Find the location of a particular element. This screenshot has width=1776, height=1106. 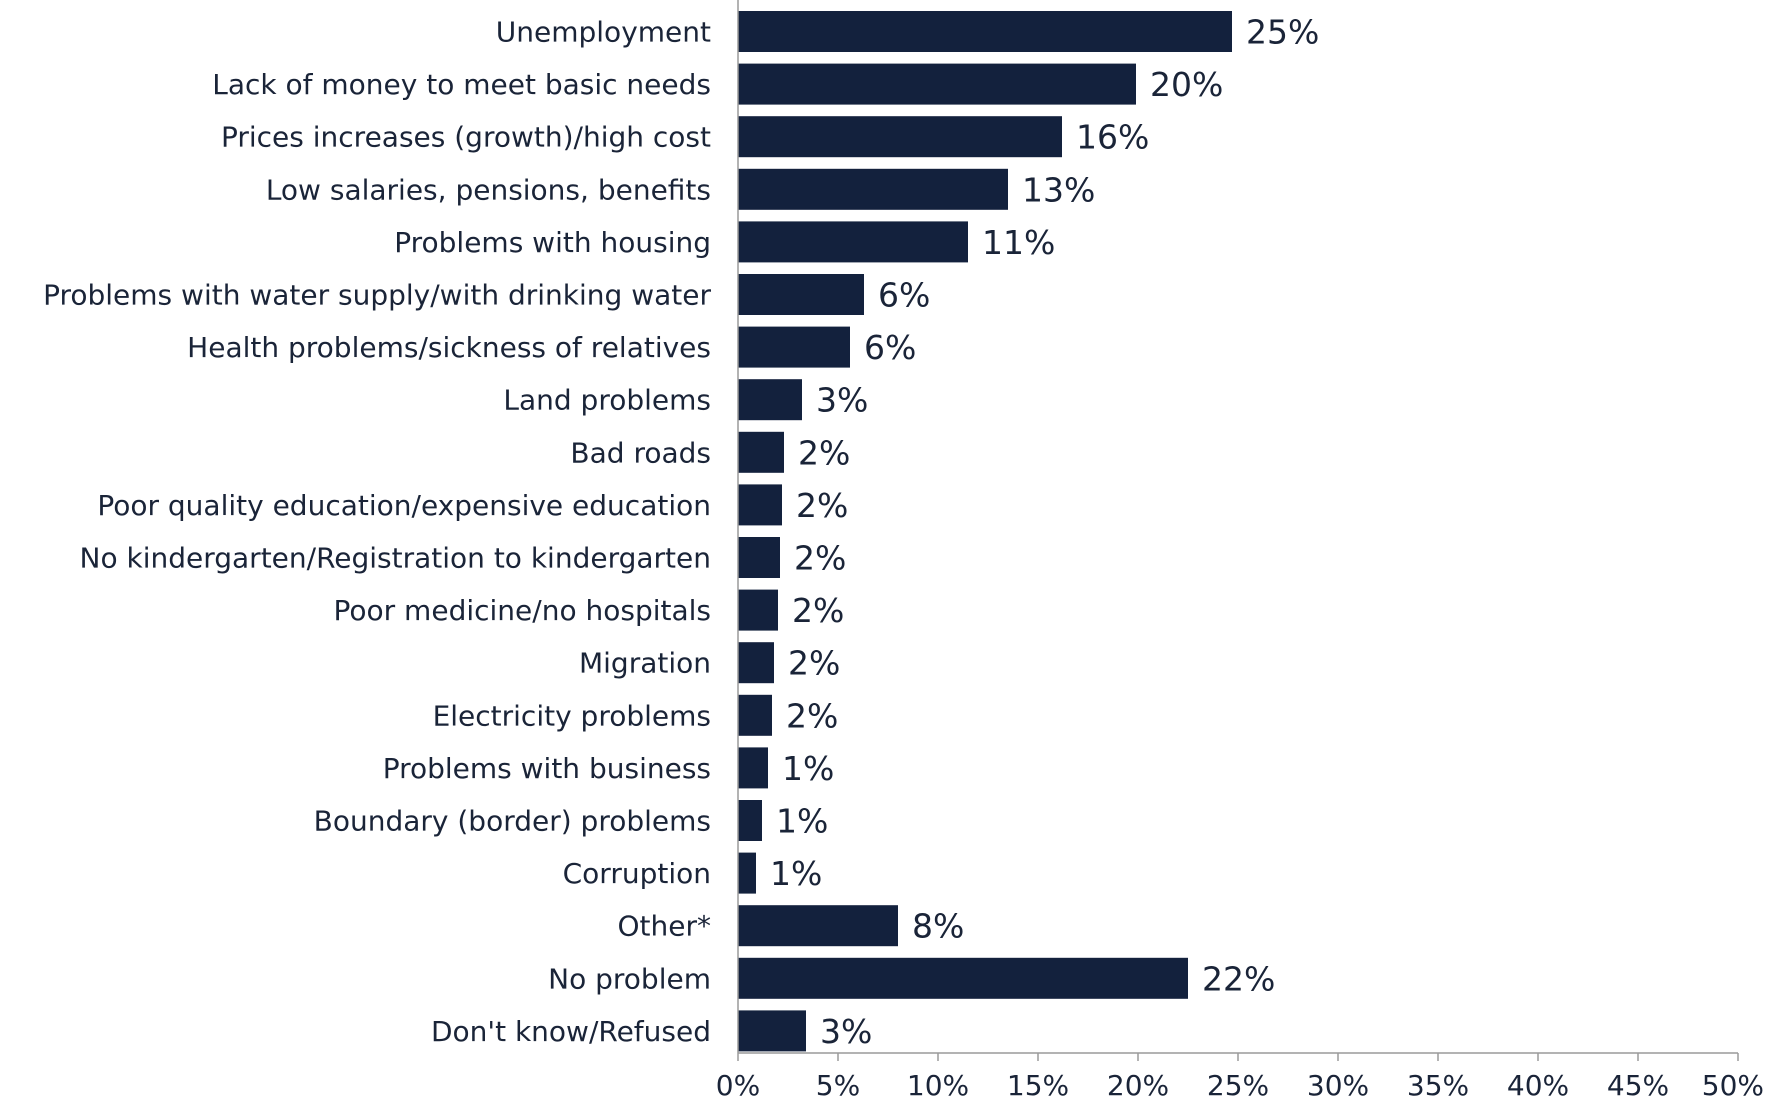

category-label: Don't know/Refused is located at coordinates (571, 1031).